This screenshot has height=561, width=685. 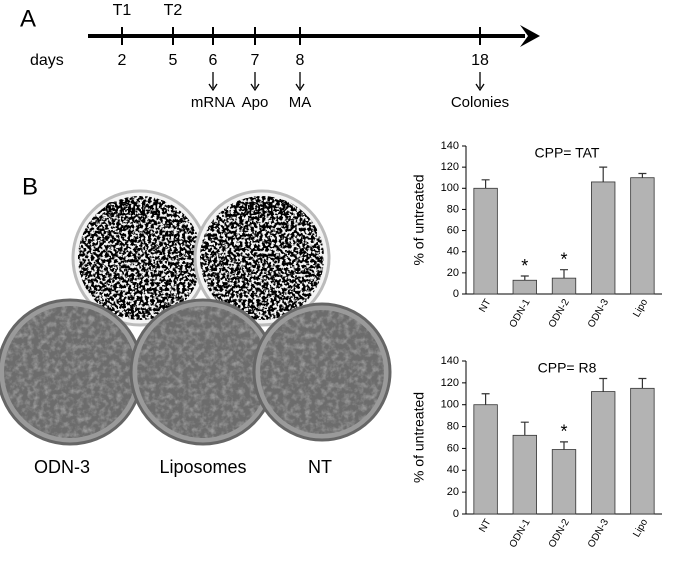 I want to click on day-label: 5, so click(x=173, y=60).